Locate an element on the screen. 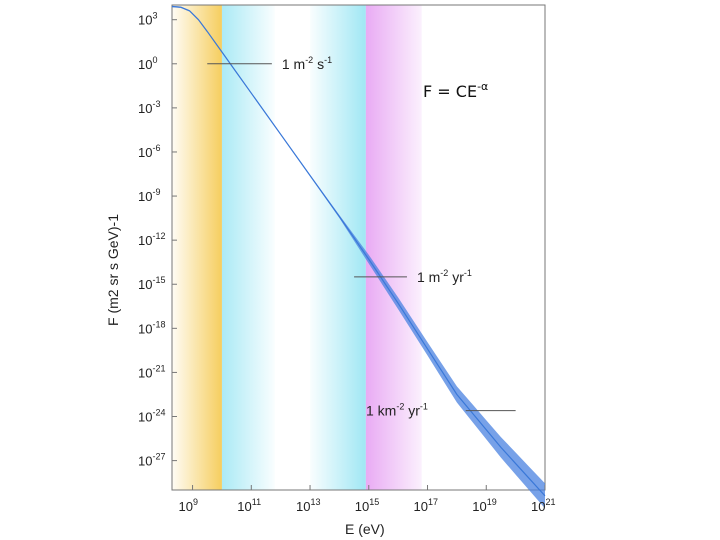  x-tick-label: 1019 is located at coordinates (484, 505).